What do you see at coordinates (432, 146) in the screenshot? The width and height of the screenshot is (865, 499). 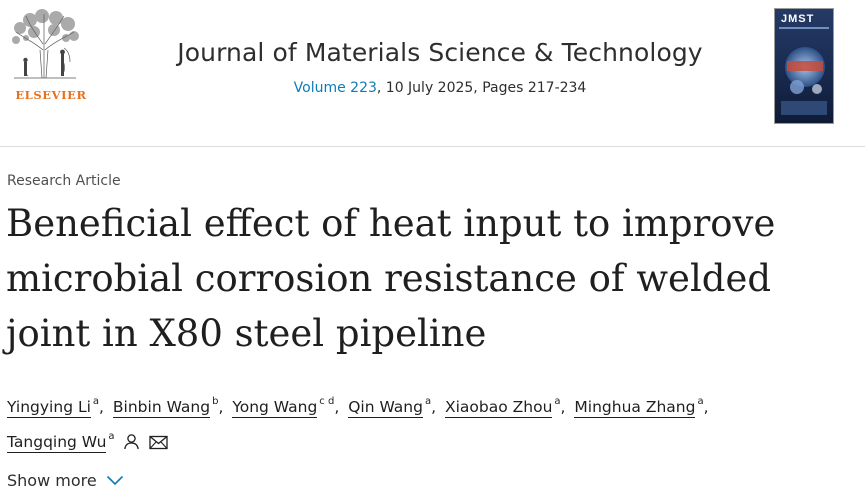 I see `header-divider` at bounding box center [432, 146].